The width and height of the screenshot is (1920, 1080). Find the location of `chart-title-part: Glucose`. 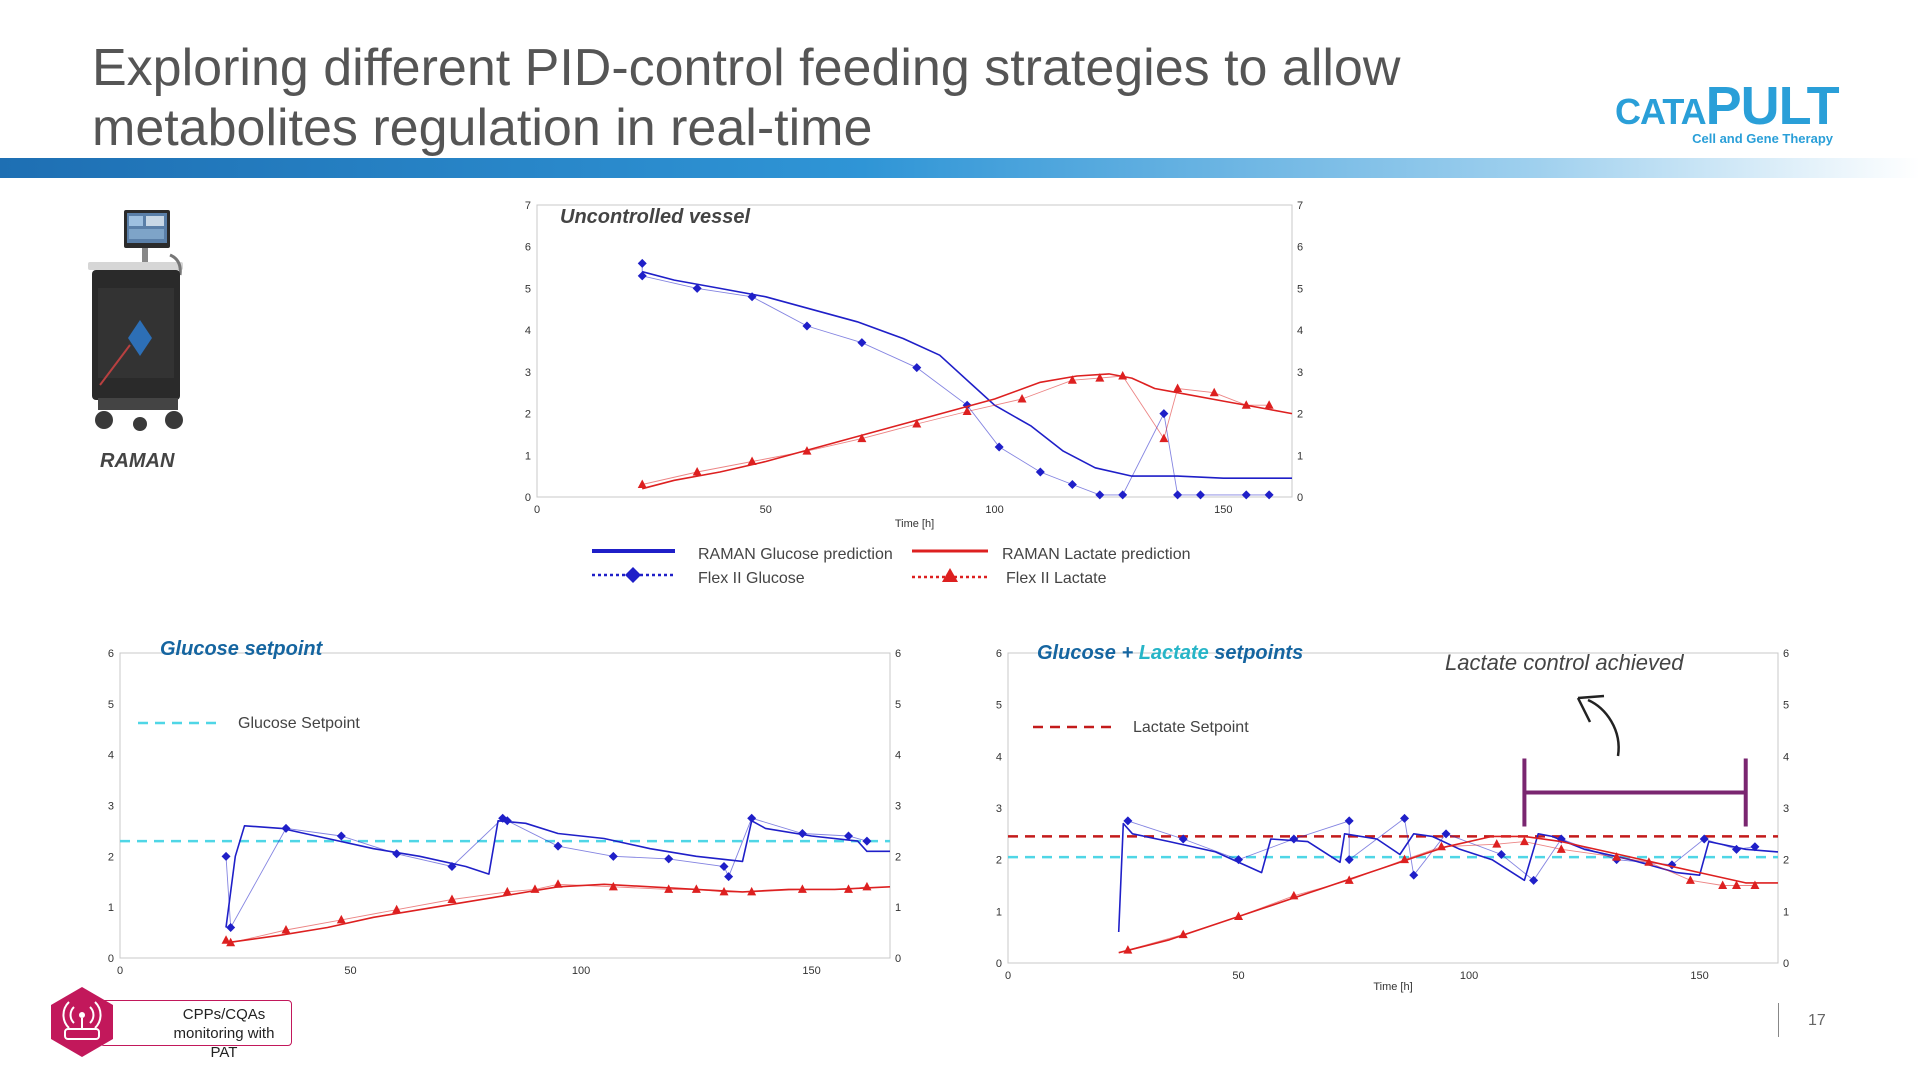

chart-title-part: Glucose is located at coordinates (1076, 653).